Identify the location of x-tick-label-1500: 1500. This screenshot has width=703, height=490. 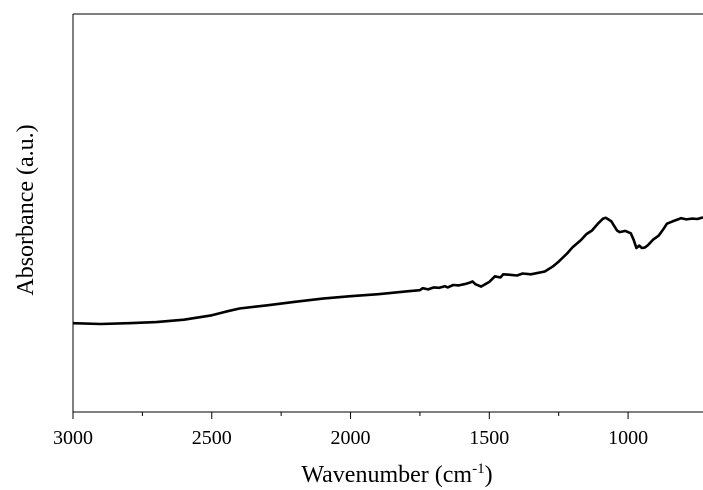
(489, 438).